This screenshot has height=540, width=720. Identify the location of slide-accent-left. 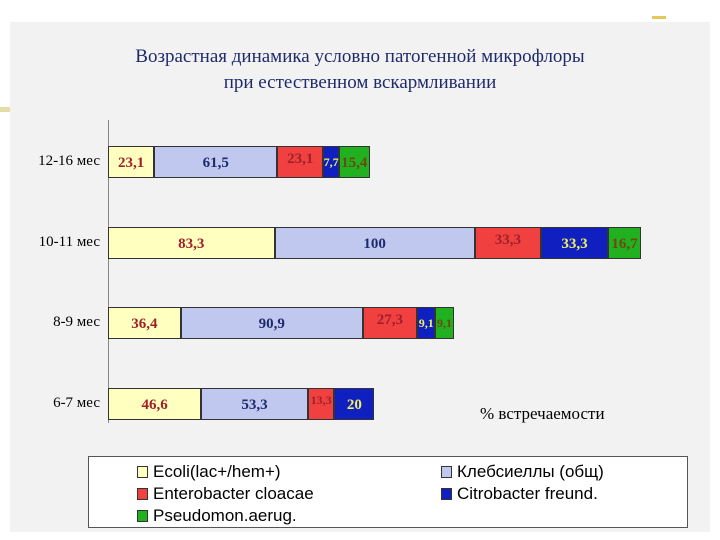
(6, 109).